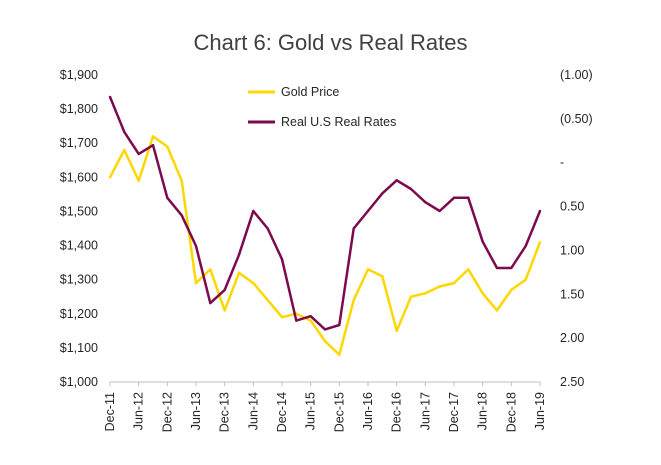 This screenshot has height=465, width=661. What do you see at coordinates (540, 411) in the screenshot?
I see `x-tick-label: Jun-19` at bounding box center [540, 411].